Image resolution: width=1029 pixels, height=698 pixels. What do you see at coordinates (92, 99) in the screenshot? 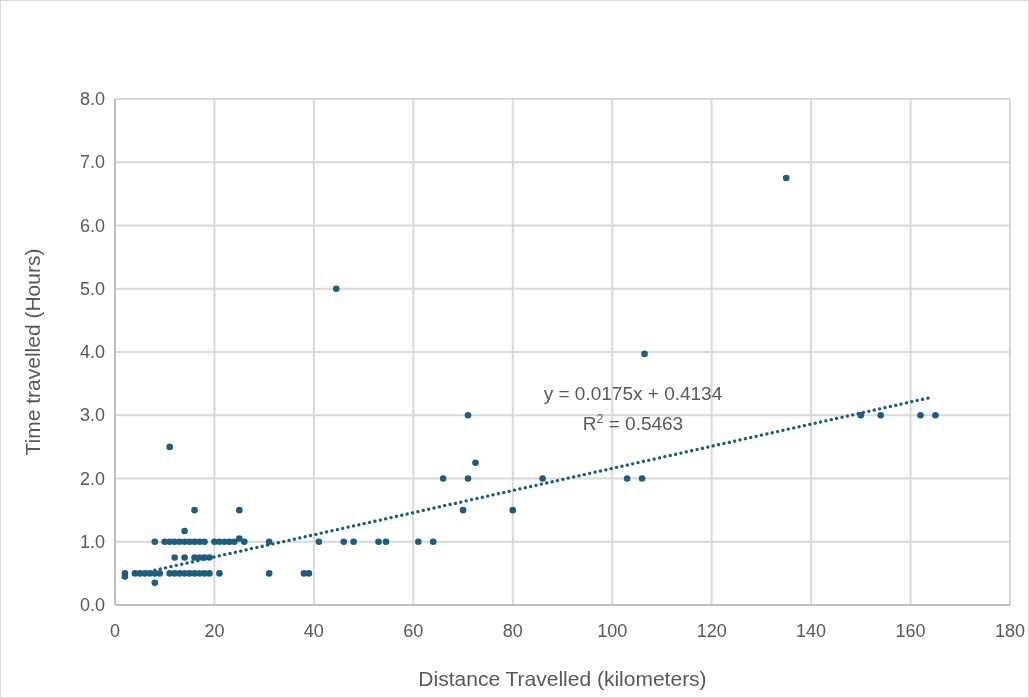
I see `y-tick-label: 8.0` at bounding box center [92, 99].